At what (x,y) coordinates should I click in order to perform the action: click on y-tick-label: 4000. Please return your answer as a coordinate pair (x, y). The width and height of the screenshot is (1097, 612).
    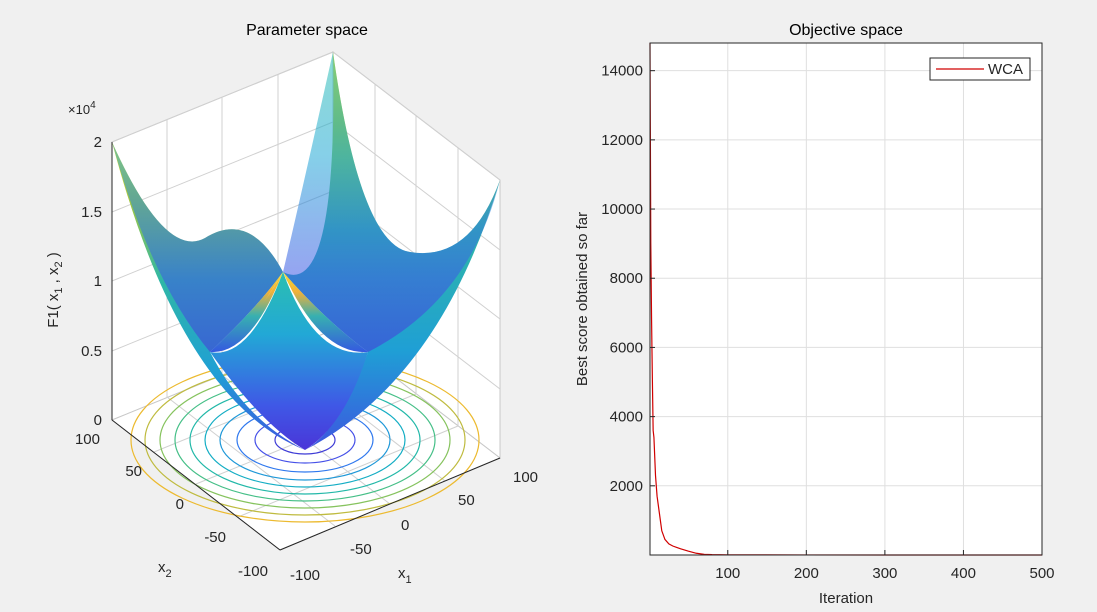
    Looking at the image, I should click on (626, 417).